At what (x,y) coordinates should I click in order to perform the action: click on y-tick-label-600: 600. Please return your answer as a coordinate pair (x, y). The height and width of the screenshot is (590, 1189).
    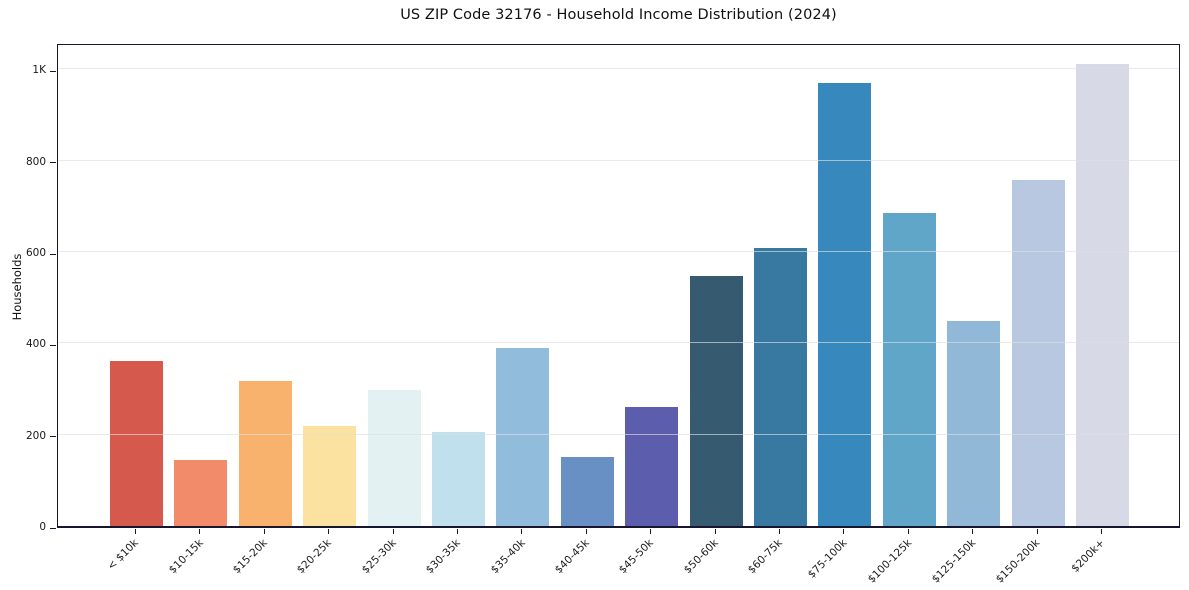
    Looking at the image, I should click on (35, 253).